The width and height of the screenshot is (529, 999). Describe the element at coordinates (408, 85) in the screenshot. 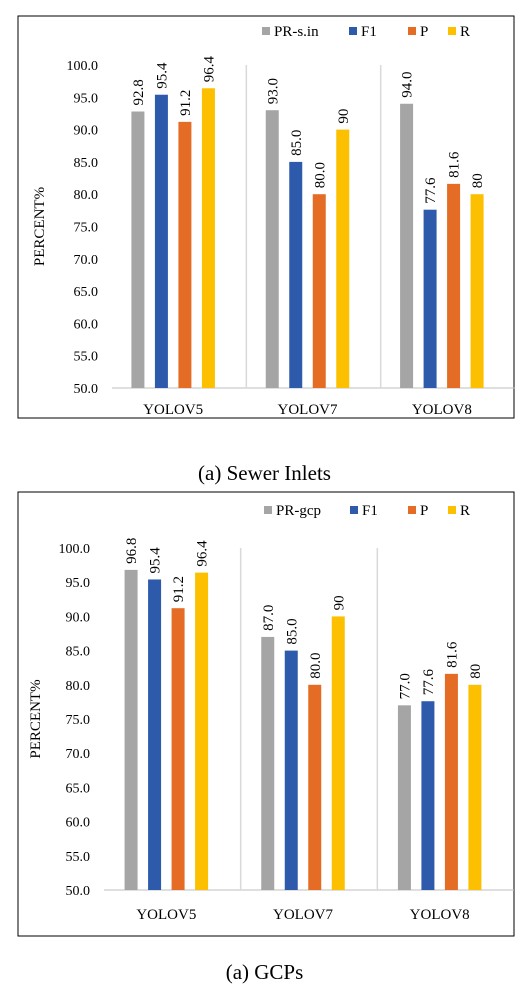

I see `bar-data-label: 94.0` at that location.